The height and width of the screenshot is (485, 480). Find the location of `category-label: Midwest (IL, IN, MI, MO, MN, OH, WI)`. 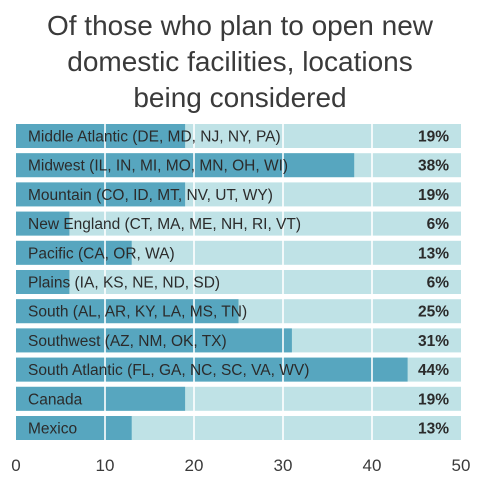

category-label: Midwest (IL, IN, MI, MO, MN, OH, WI) is located at coordinates (158, 166).